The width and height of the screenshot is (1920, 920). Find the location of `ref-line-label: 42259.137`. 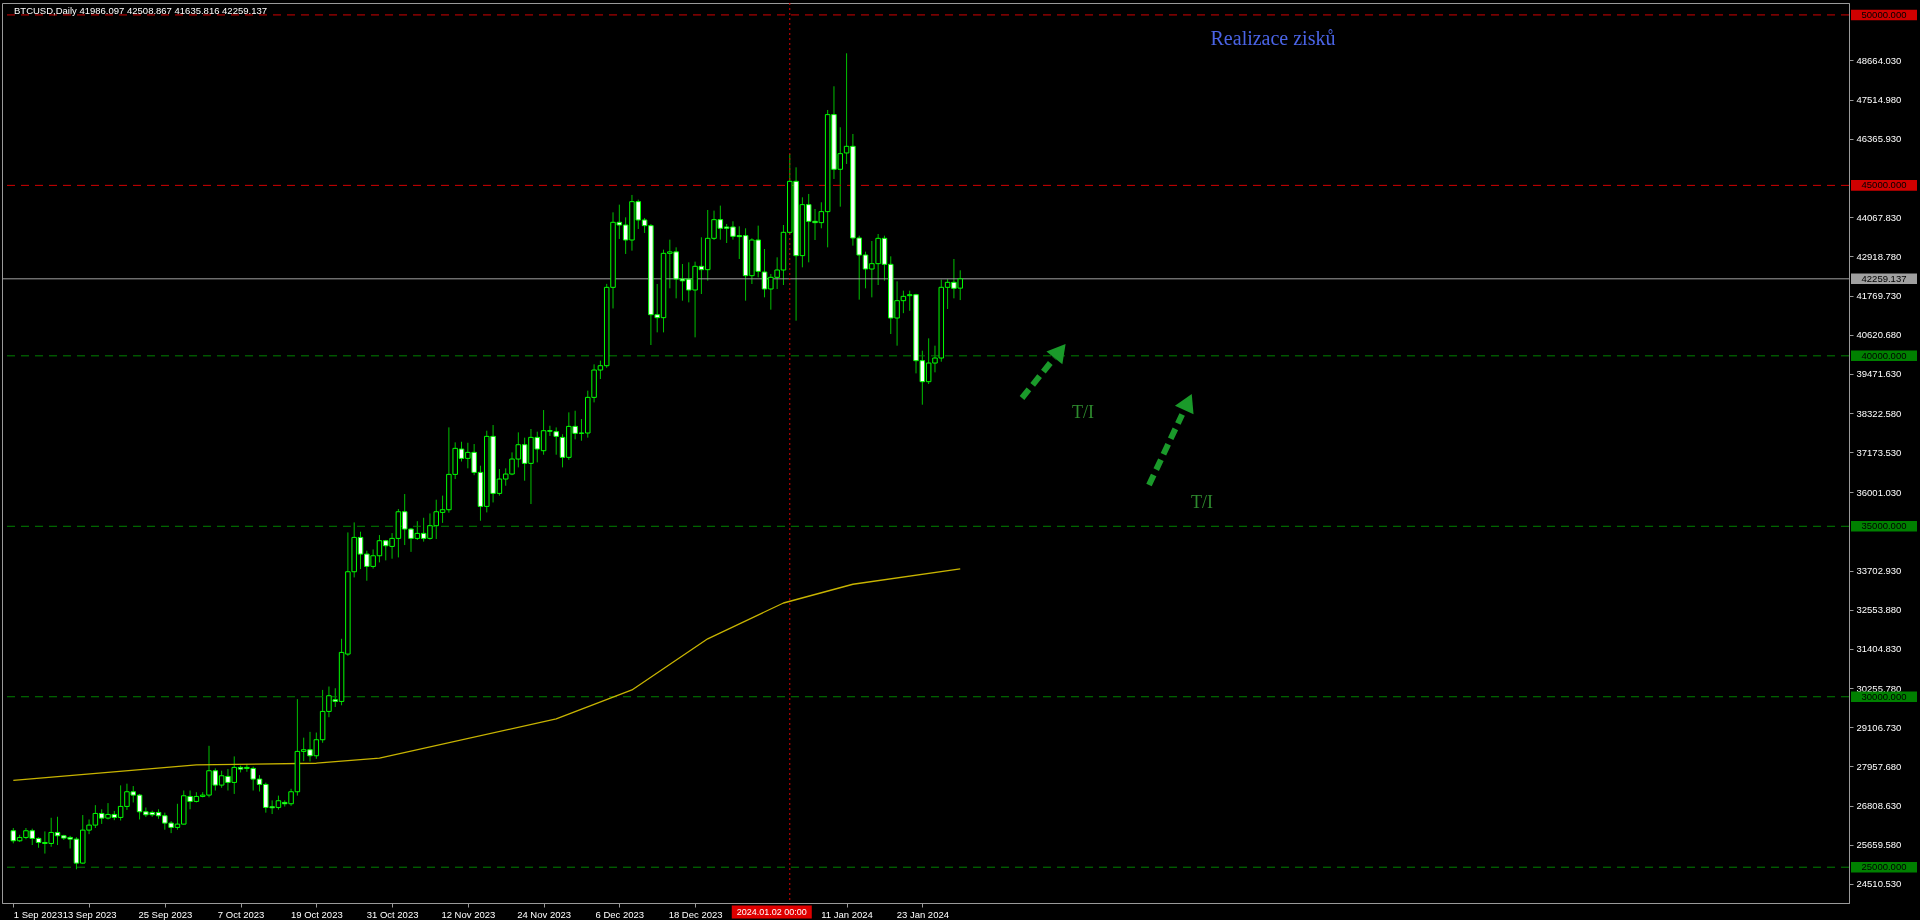

ref-line-label: 42259.137 is located at coordinates (1884, 278).